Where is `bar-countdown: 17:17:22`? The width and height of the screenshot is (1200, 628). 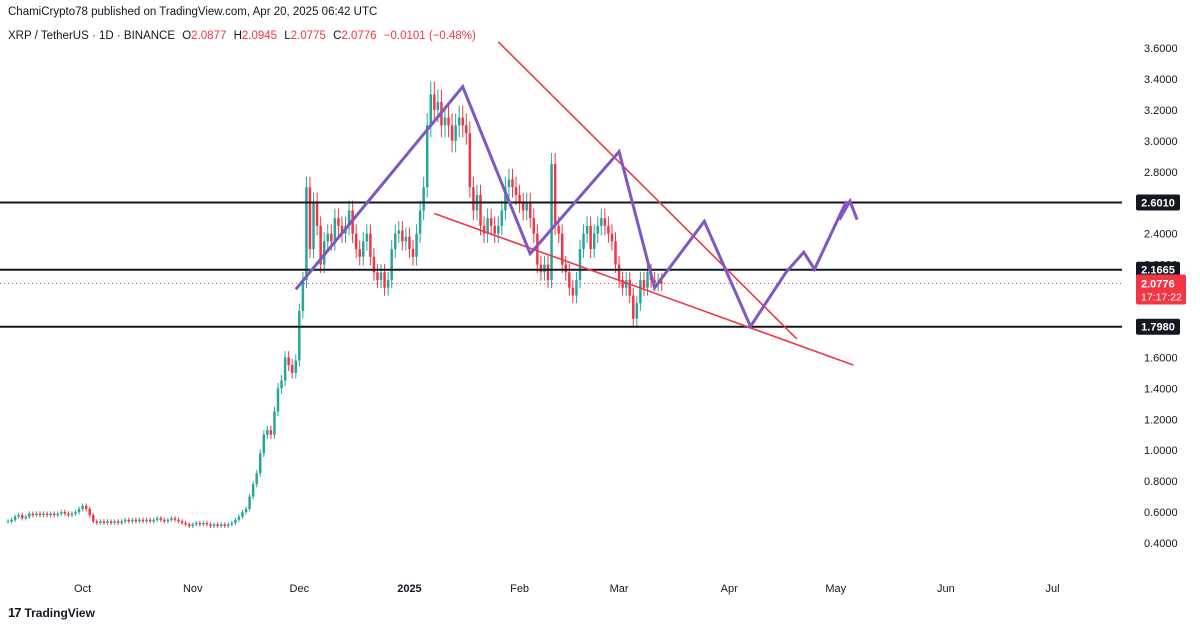
bar-countdown: 17:17:22 is located at coordinates (1161, 297).